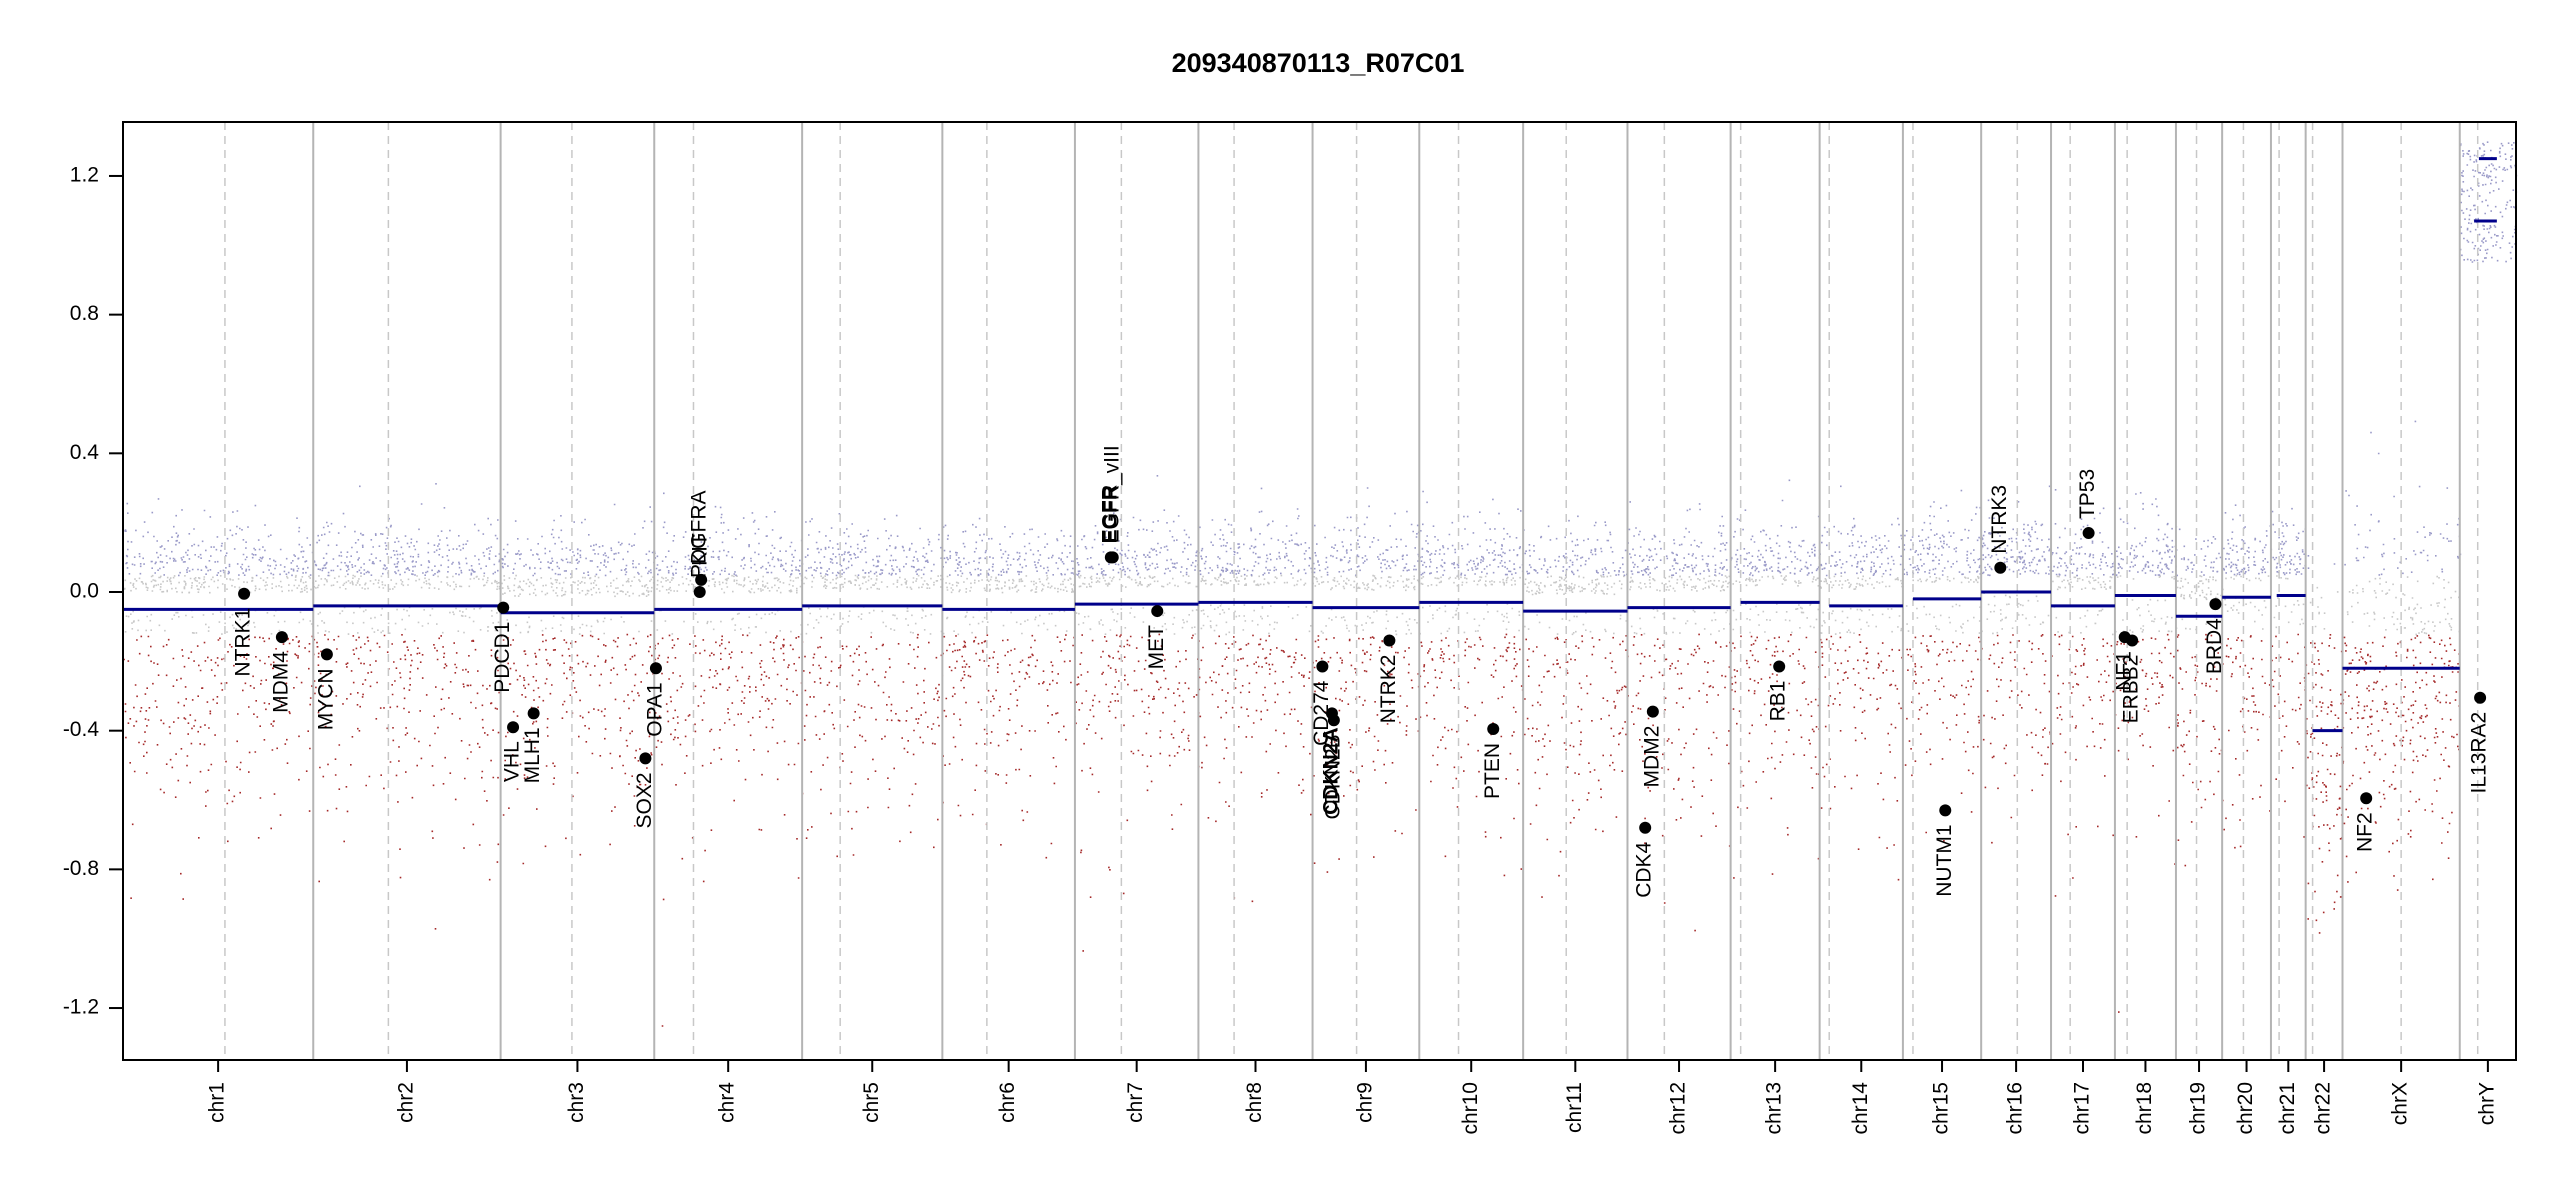 The image size is (2550, 1200). Describe the element at coordinates (1364, 1102) in the screenshot. I see `chromosome-label: chr9` at that location.